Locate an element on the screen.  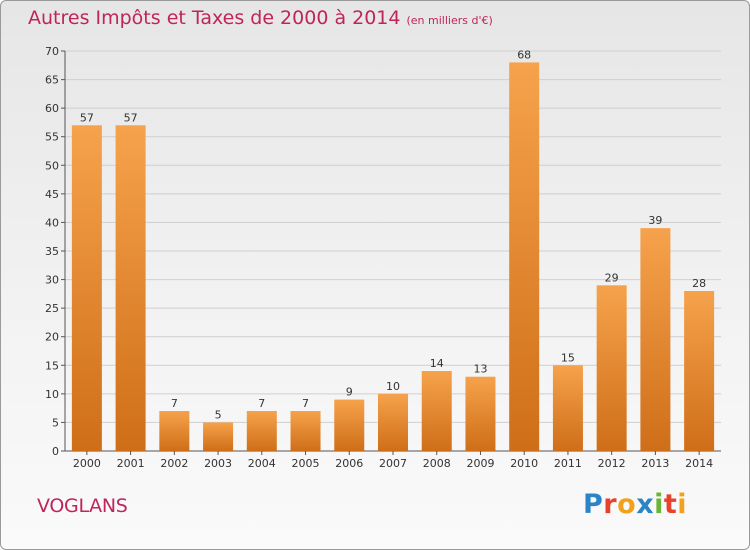
x-tick-label: 2014 is located at coordinates (699, 463).